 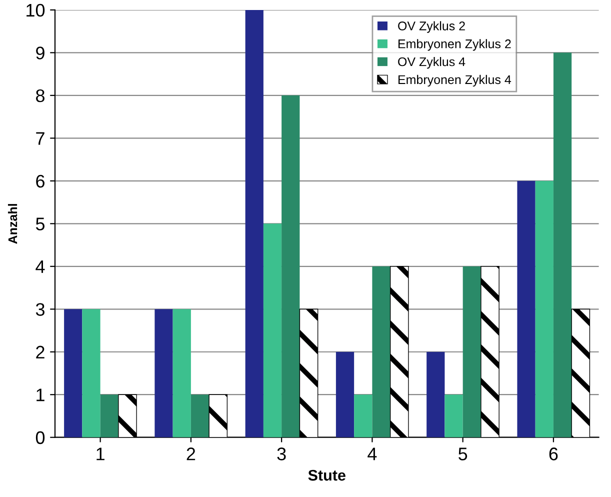 I want to click on y-tick-label: 8, so click(x=40, y=95).